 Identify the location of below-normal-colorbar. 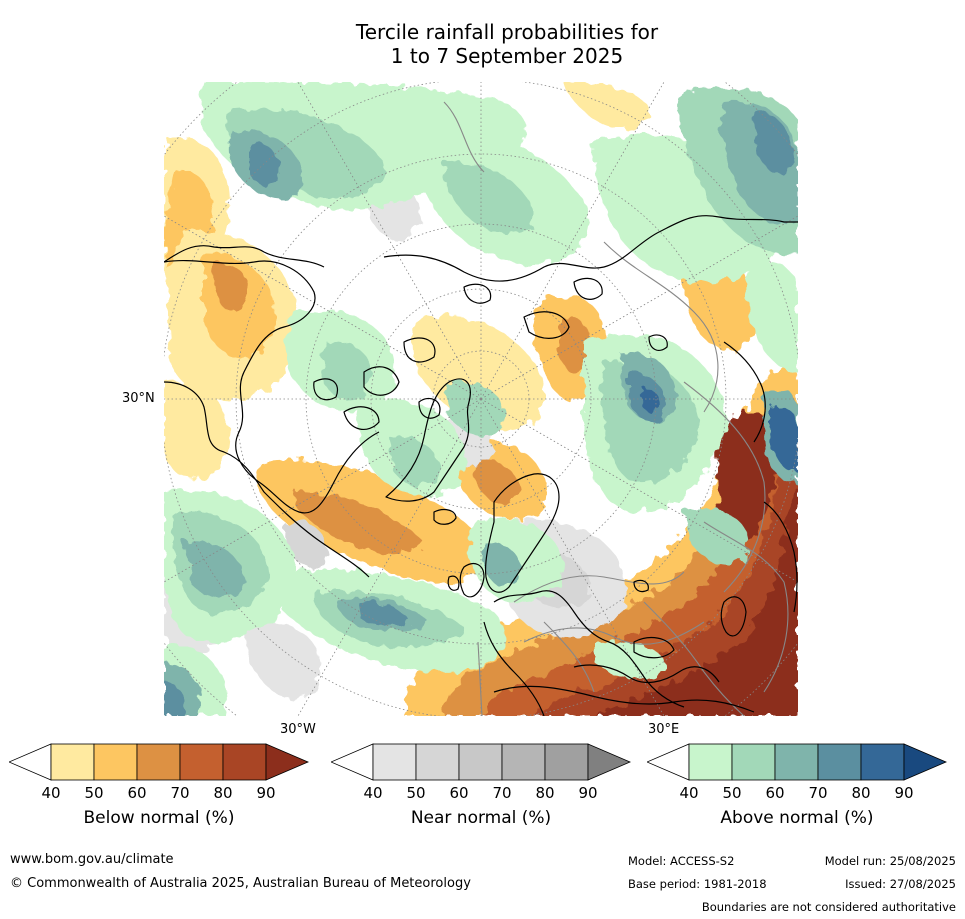
(159, 762).